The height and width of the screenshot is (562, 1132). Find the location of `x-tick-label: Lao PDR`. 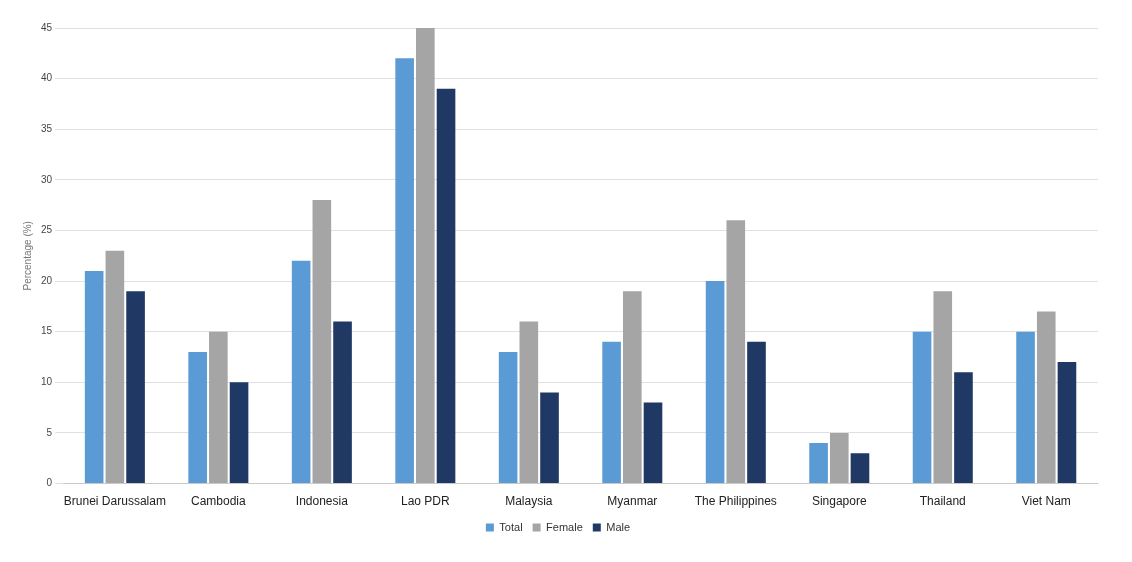

x-tick-label: Lao PDR is located at coordinates (425, 501).